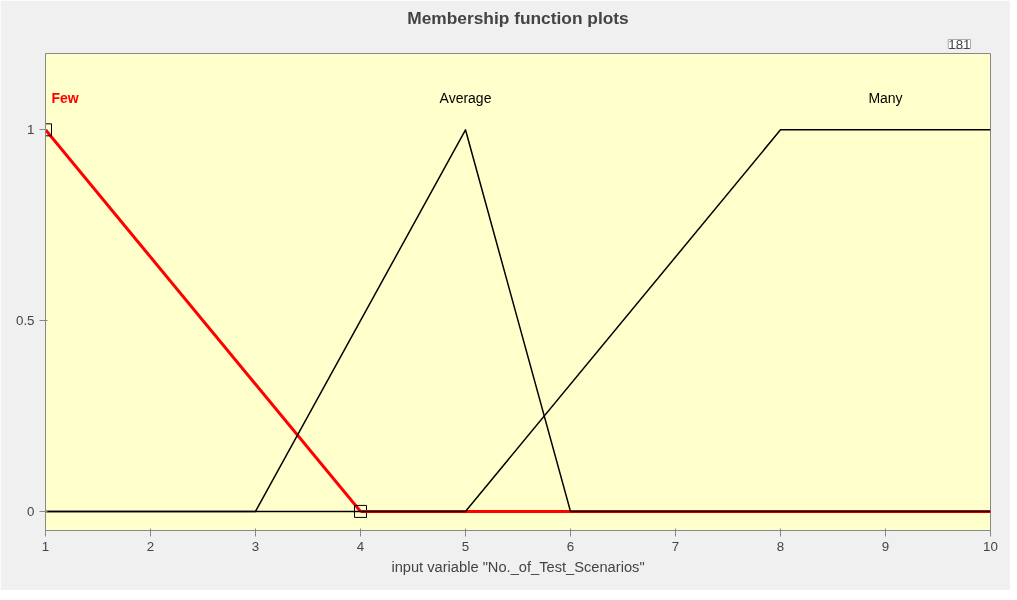 This screenshot has height=600, width=1017. I want to click on x-axis-title: input variable "No._of_Test_Scenarios", so click(518, 566).